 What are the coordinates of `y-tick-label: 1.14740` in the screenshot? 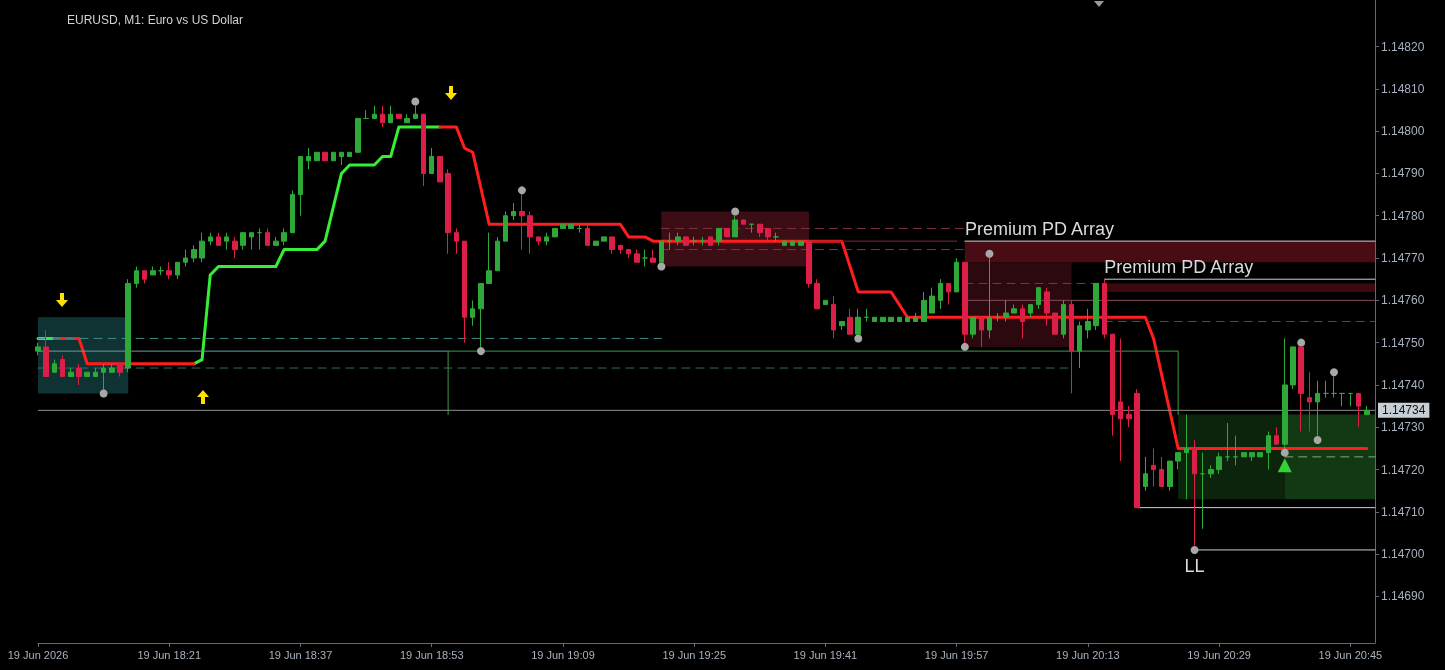 It's located at (1403, 384).